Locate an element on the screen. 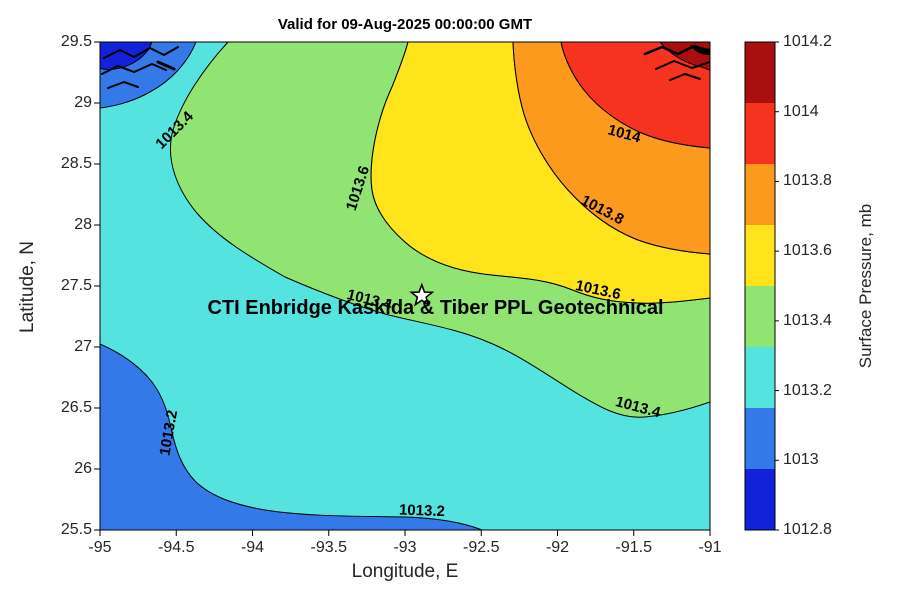 Image resolution: width=900 pixels, height=600 pixels. colorbar-tick-label: 1014 is located at coordinates (801, 111).